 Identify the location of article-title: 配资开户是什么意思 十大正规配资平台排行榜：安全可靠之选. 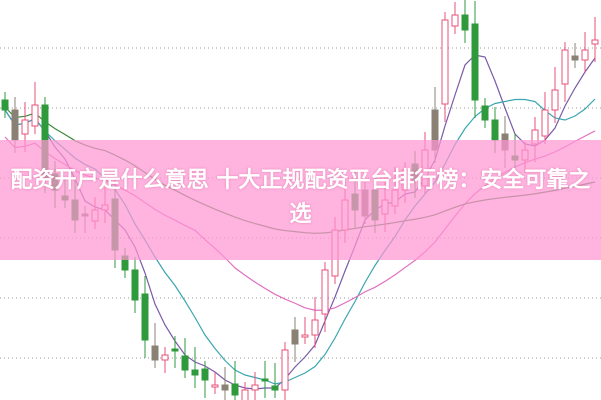
(300, 197).